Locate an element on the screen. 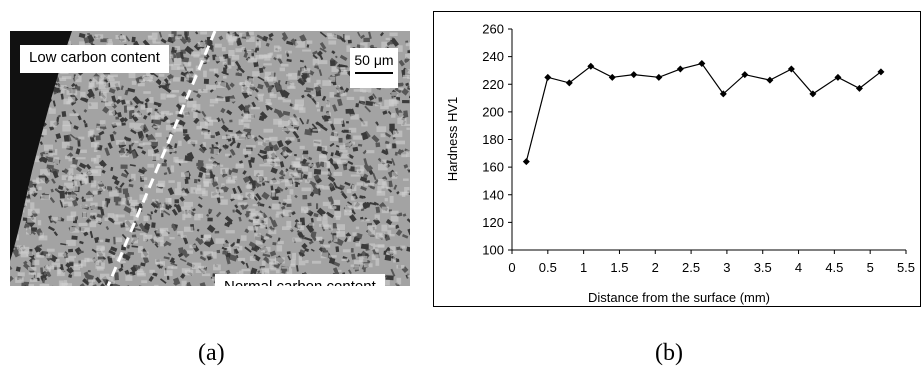 The image size is (924, 382). scale-bar-line is located at coordinates (374, 73).